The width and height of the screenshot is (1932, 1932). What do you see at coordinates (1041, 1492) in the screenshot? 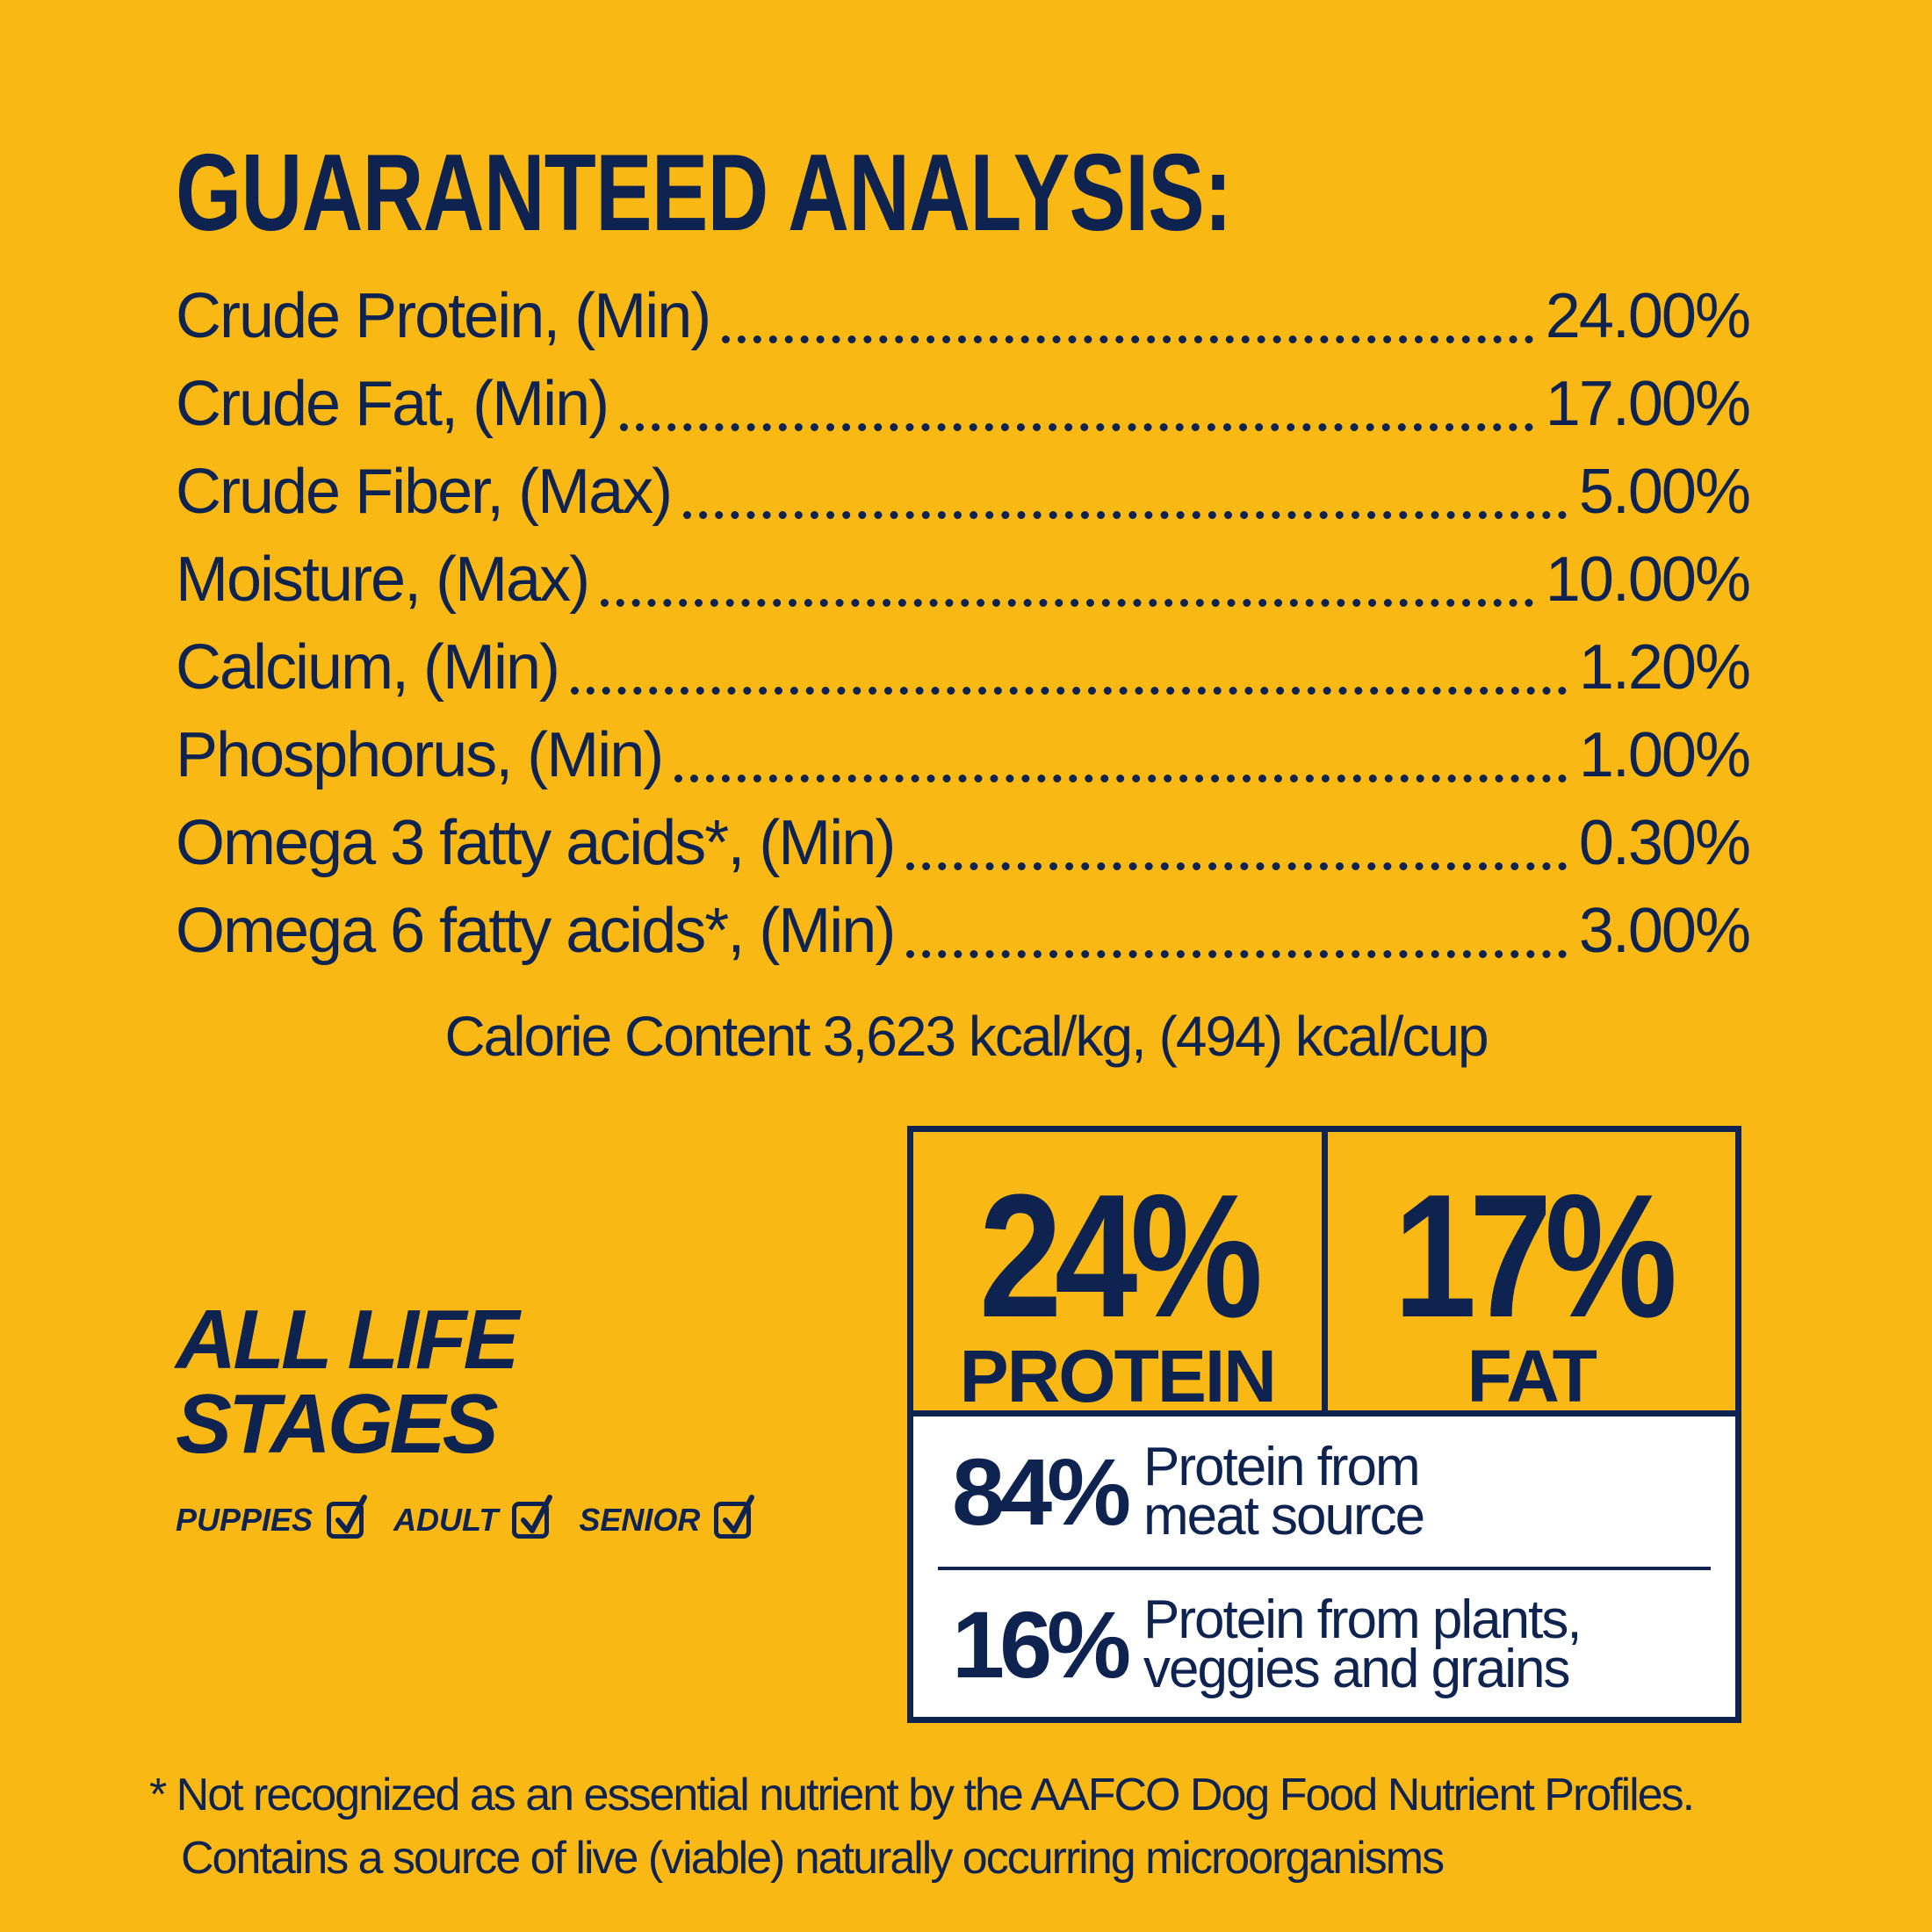
I see `source-percent: 84%` at bounding box center [1041, 1492].